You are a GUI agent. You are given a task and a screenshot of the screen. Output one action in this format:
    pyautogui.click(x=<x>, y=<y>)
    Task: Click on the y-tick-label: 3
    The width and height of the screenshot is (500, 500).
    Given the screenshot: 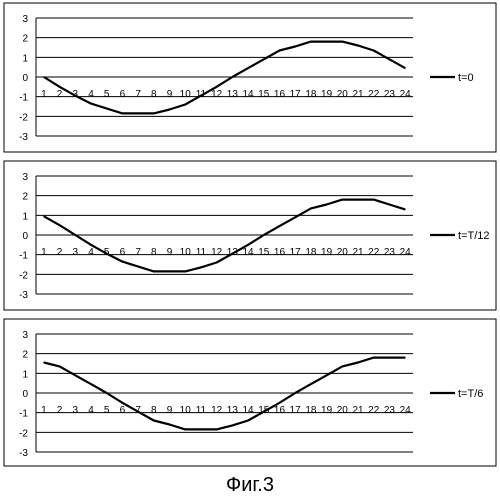 What is the action you would take?
    pyautogui.click(x=25, y=177)
    